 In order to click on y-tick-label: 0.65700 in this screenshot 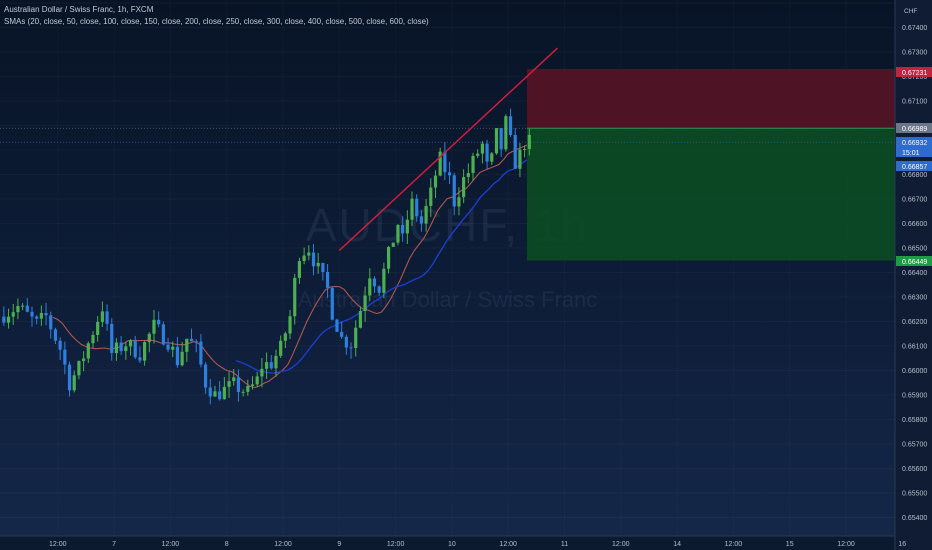, I will do `click(914, 445)`.